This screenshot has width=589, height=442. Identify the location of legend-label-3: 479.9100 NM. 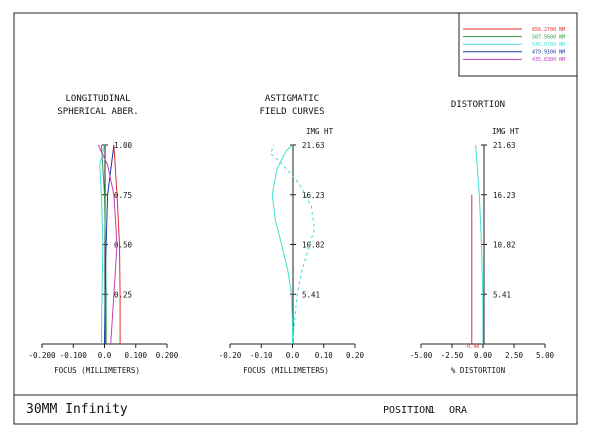
(548, 53).